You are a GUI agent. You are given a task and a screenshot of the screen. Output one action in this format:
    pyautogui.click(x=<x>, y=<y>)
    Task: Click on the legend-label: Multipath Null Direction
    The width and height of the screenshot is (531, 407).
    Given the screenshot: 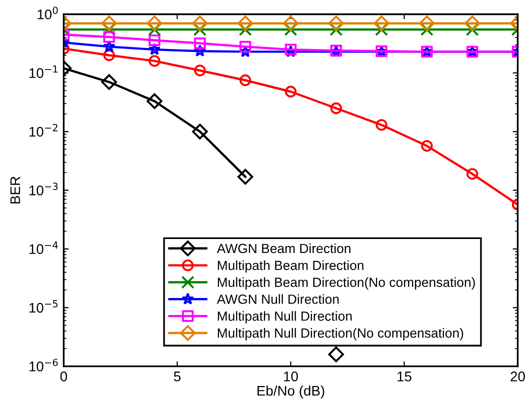 What is the action you would take?
    pyautogui.click(x=285, y=317)
    